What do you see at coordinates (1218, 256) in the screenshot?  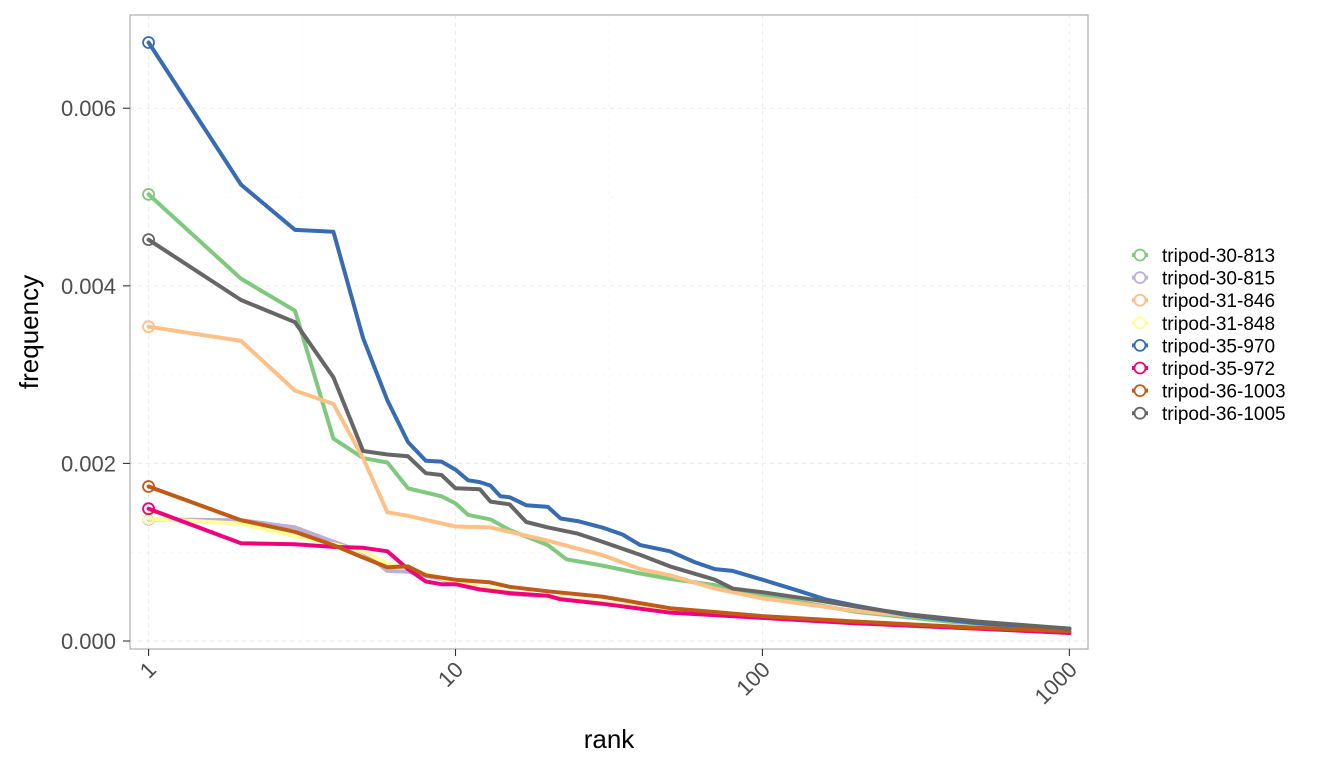 I see `legend-label: tripod-30-813` at bounding box center [1218, 256].